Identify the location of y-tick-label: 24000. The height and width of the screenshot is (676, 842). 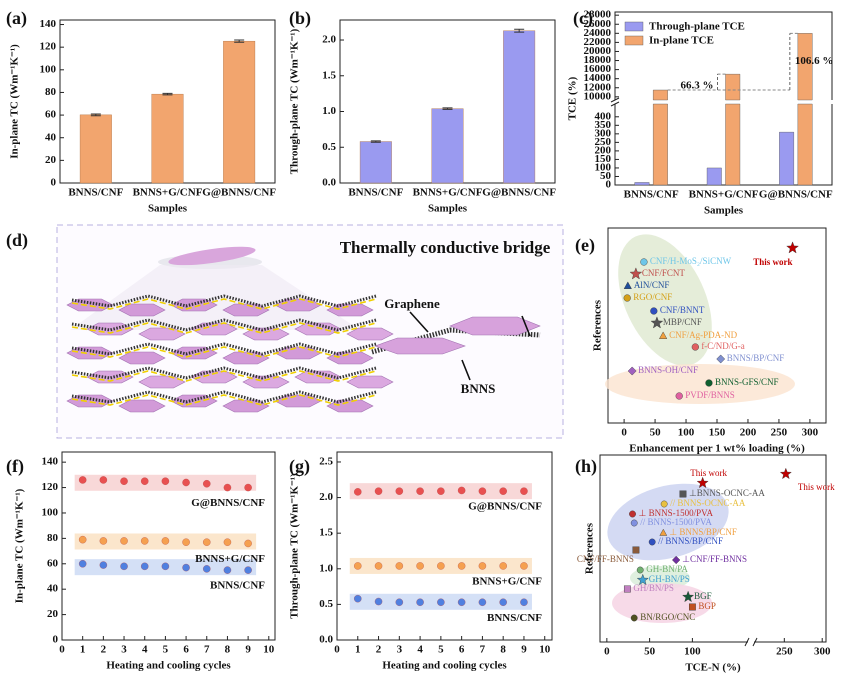
(598, 33).